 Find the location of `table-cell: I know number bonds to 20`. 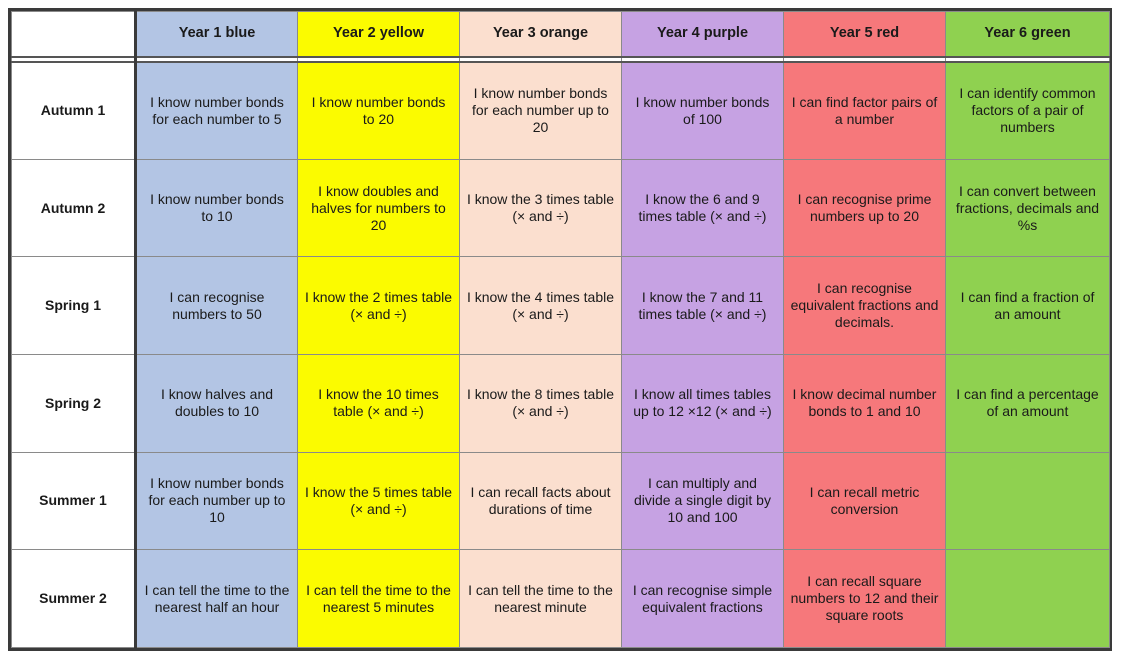

table-cell: I know number bonds to 20 is located at coordinates (378, 110).